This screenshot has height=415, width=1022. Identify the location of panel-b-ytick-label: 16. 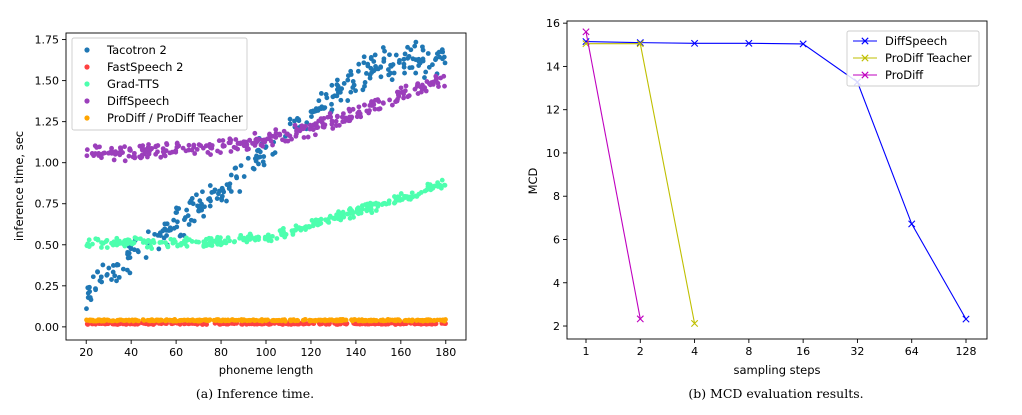
(553, 23).